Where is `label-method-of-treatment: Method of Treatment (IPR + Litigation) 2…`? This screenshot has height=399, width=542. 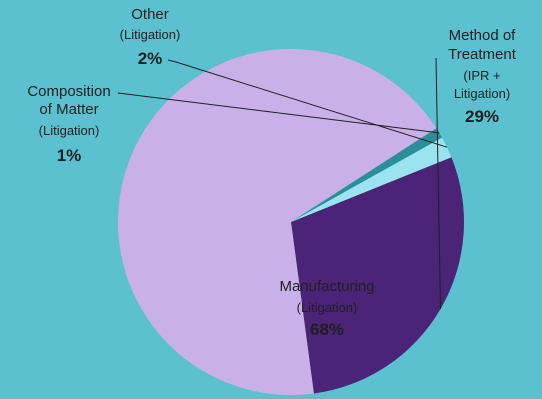 label-method-of-treatment: Method of Treatment (IPR + Litigation) 2… is located at coordinates (482, 76).